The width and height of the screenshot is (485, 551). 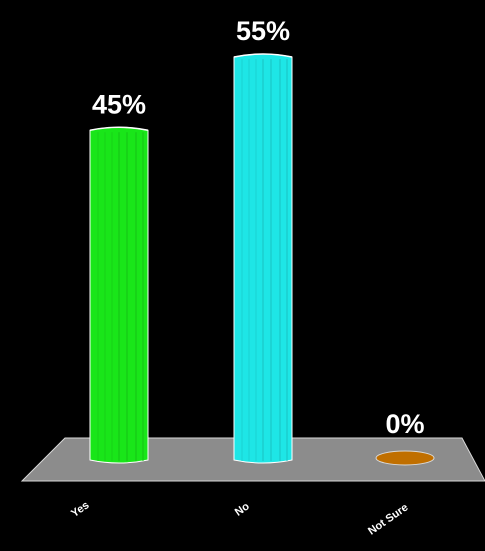 I want to click on data-label-yes: 45%, so click(x=119, y=104).